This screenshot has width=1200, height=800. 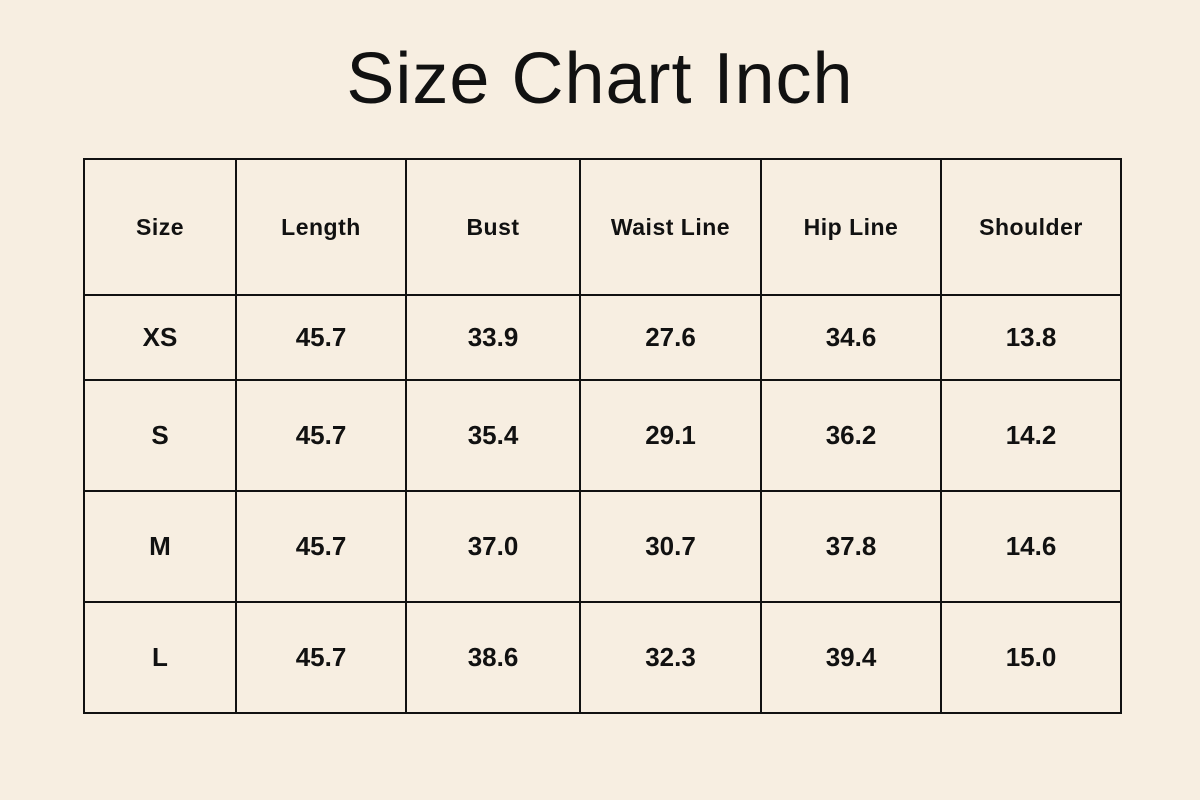 I want to click on cell-waist-line: 32.3, so click(x=670, y=657).